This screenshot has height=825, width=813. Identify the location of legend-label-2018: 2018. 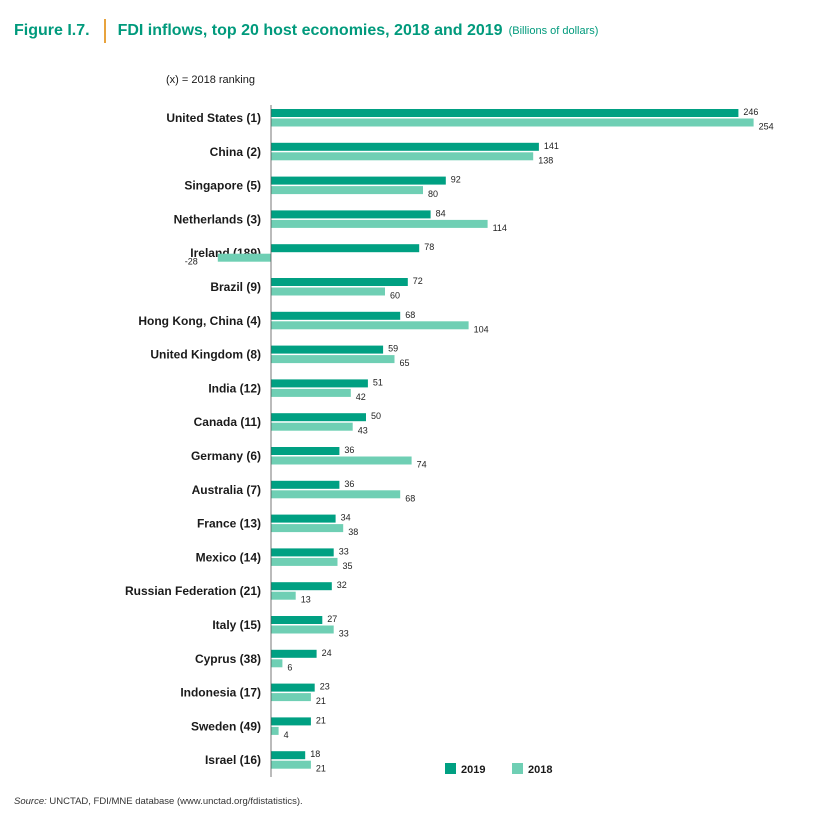
(540, 770).